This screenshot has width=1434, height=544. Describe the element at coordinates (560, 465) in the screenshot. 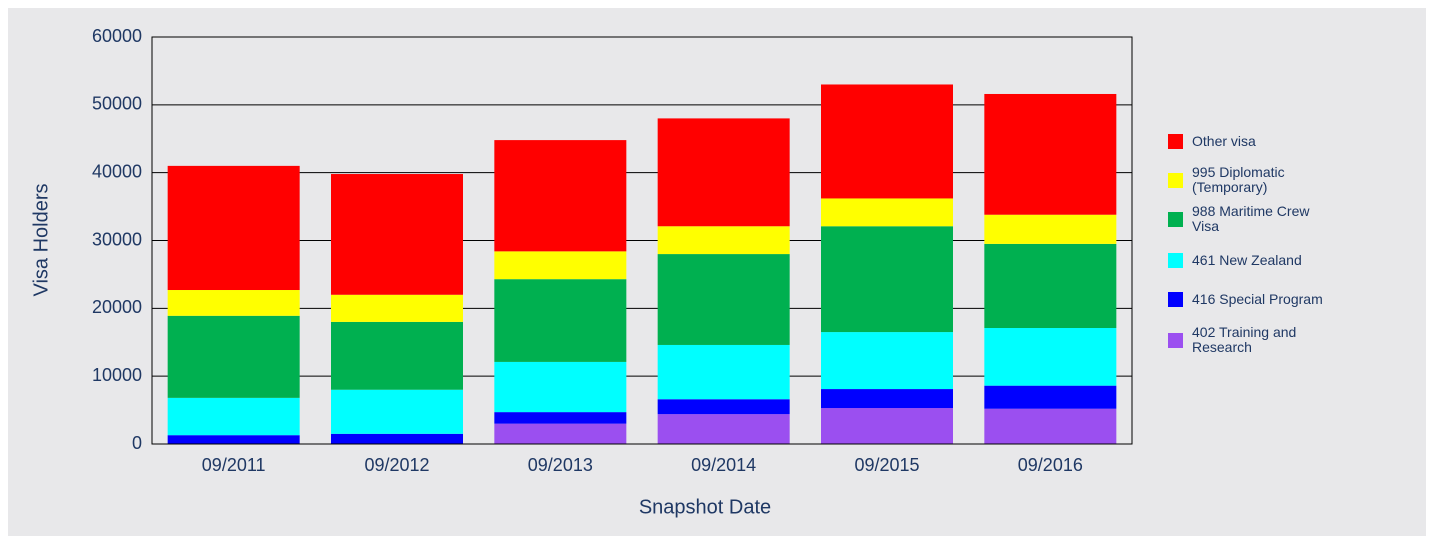

I see `x-tick-label: 09/2013` at that location.